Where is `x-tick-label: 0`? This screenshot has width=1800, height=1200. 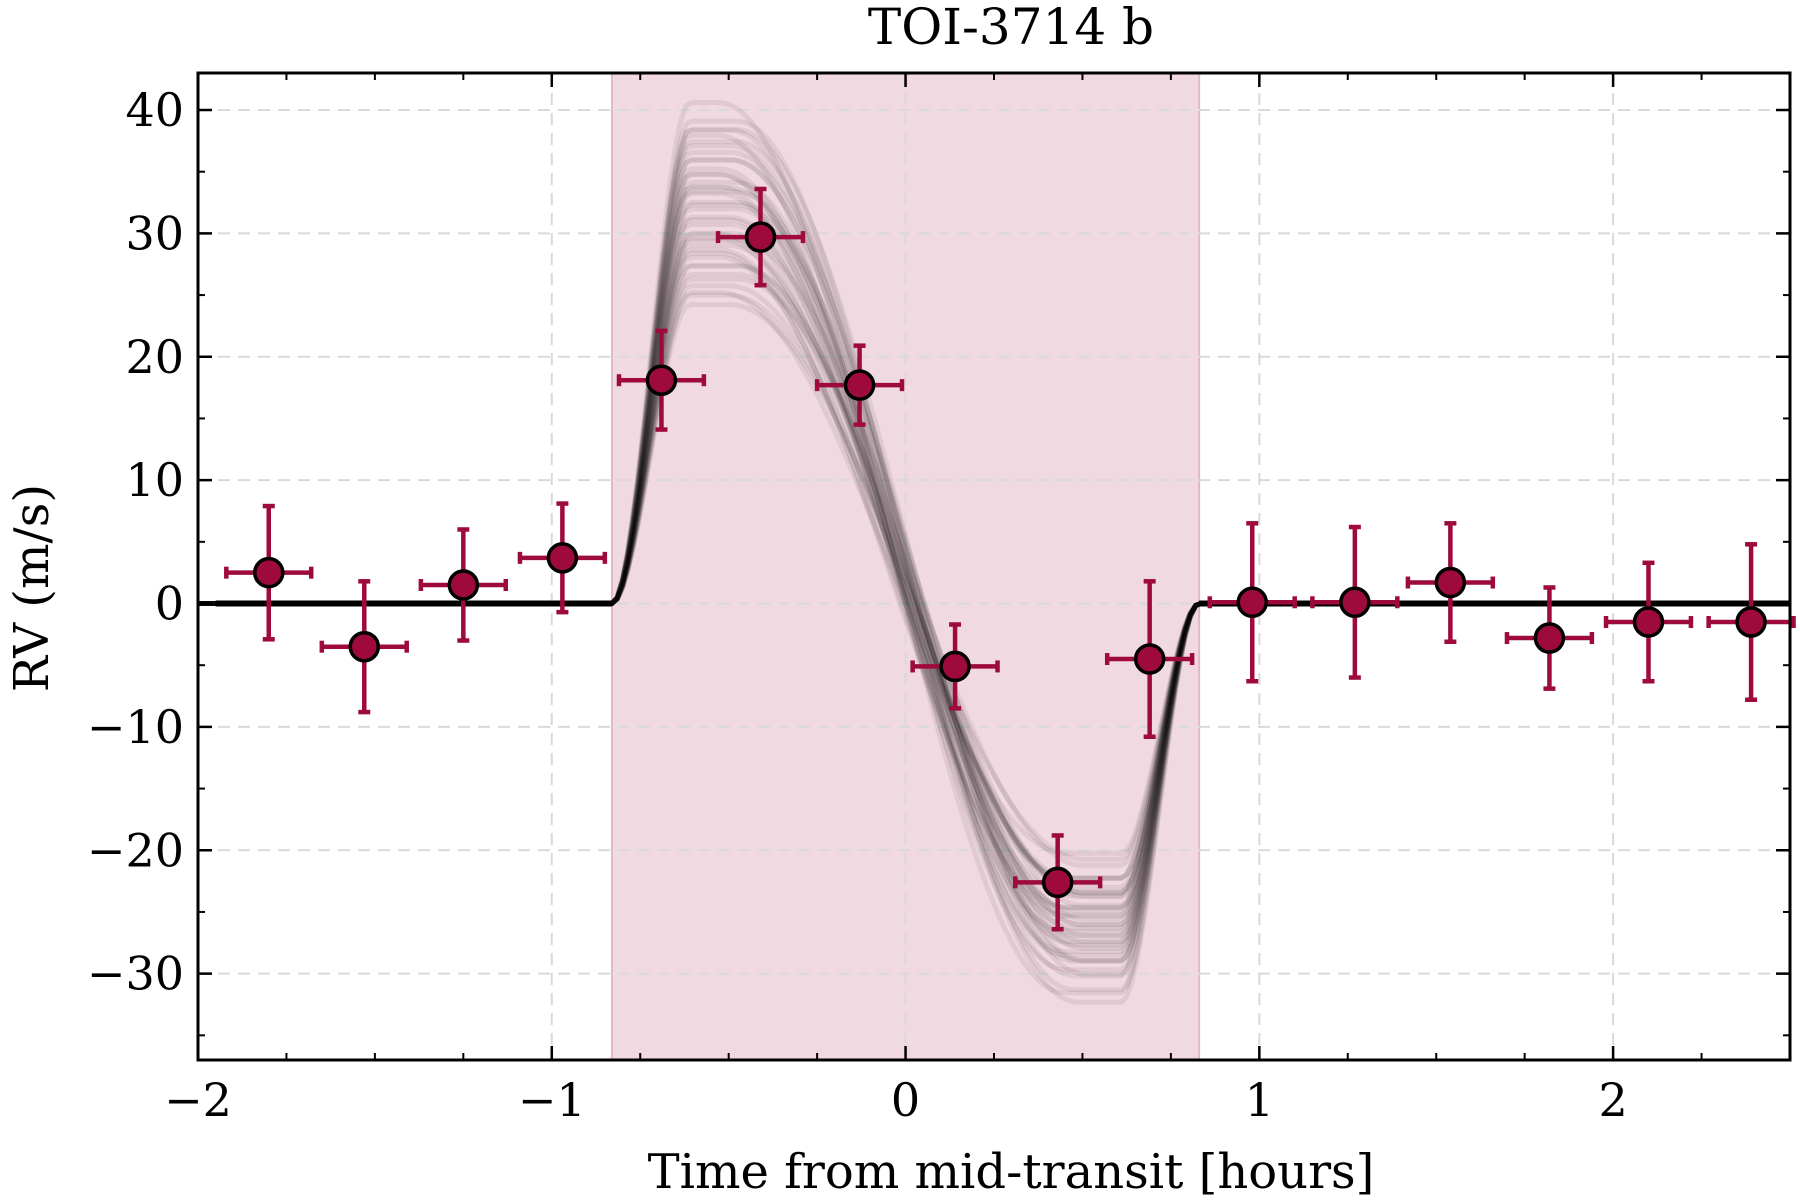
x-tick-label: 0 is located at coordinates (905, 1100).